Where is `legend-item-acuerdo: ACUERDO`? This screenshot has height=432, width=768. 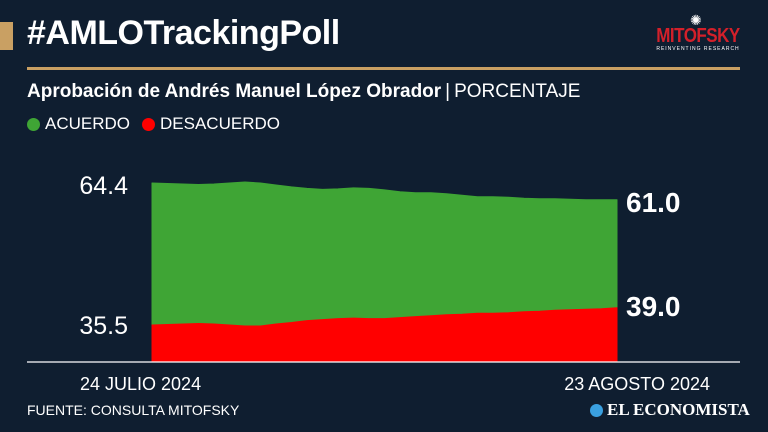 legend-item-acuerdo: ACUERDO is located at coordinates (78, 124).